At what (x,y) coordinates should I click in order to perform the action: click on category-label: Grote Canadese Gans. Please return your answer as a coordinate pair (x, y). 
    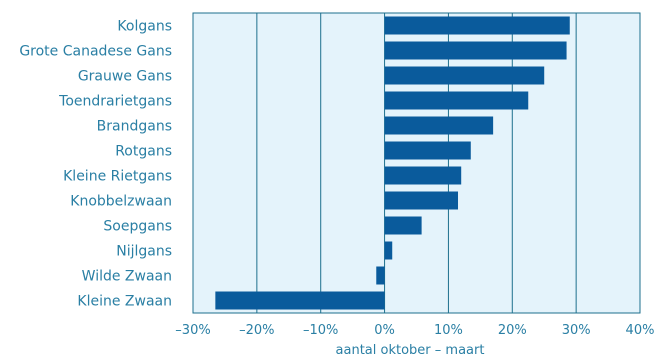
    Looking at the image, I should click on (95, 52).